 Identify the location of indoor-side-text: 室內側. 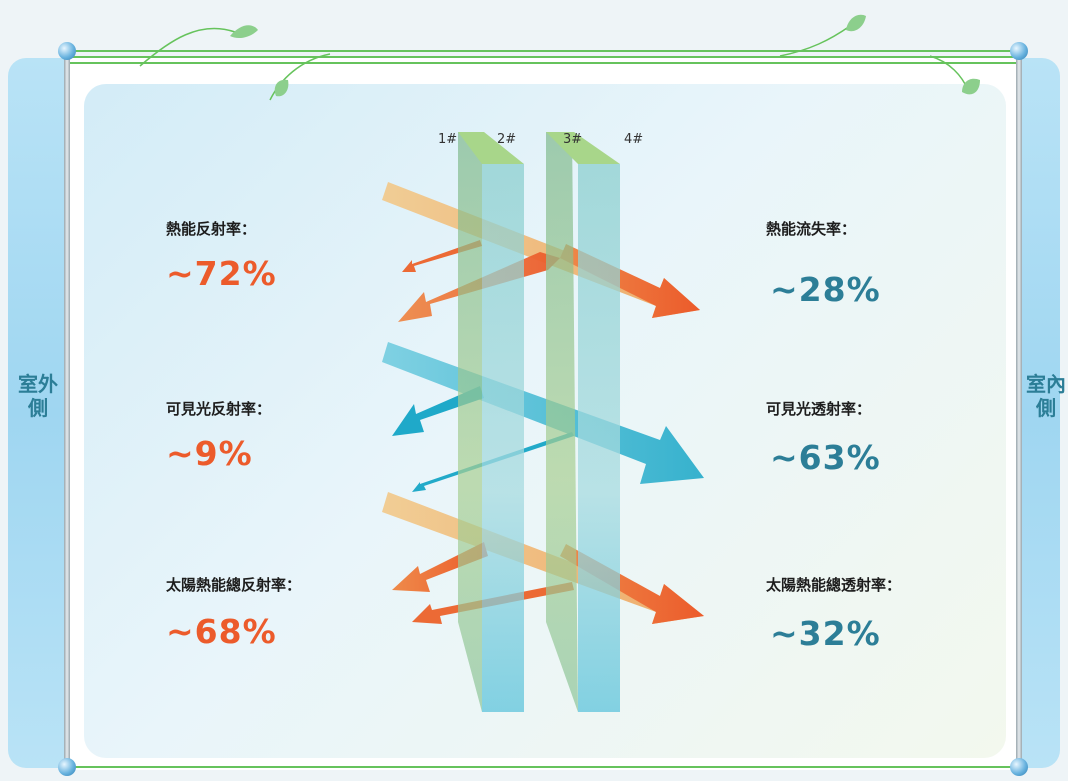
(1046, 396).